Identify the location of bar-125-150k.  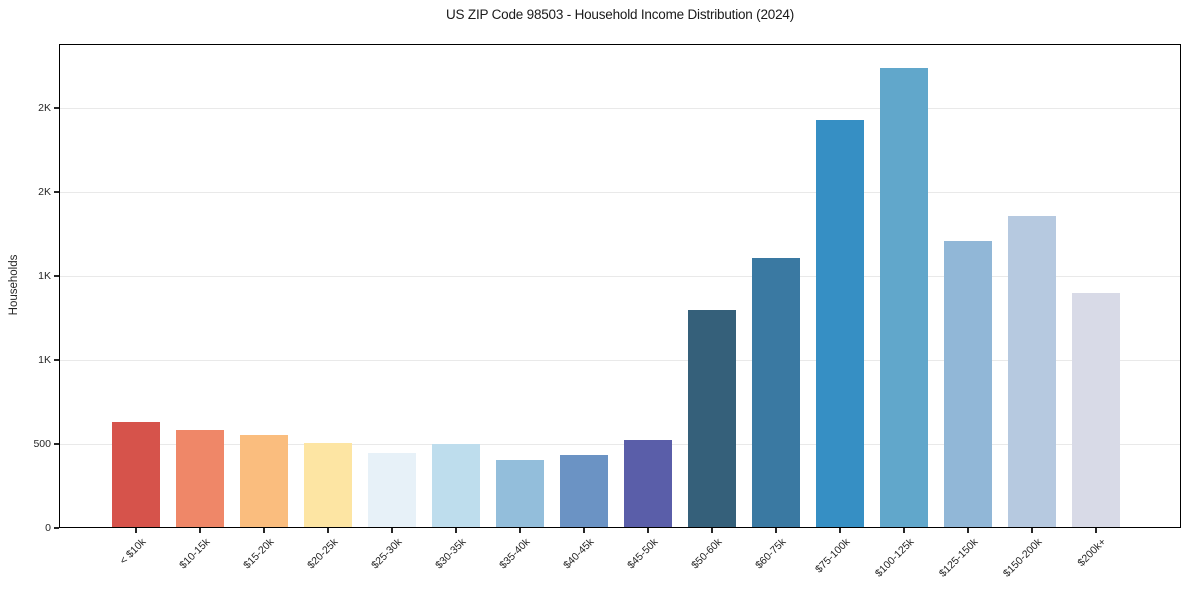
(968, 384).